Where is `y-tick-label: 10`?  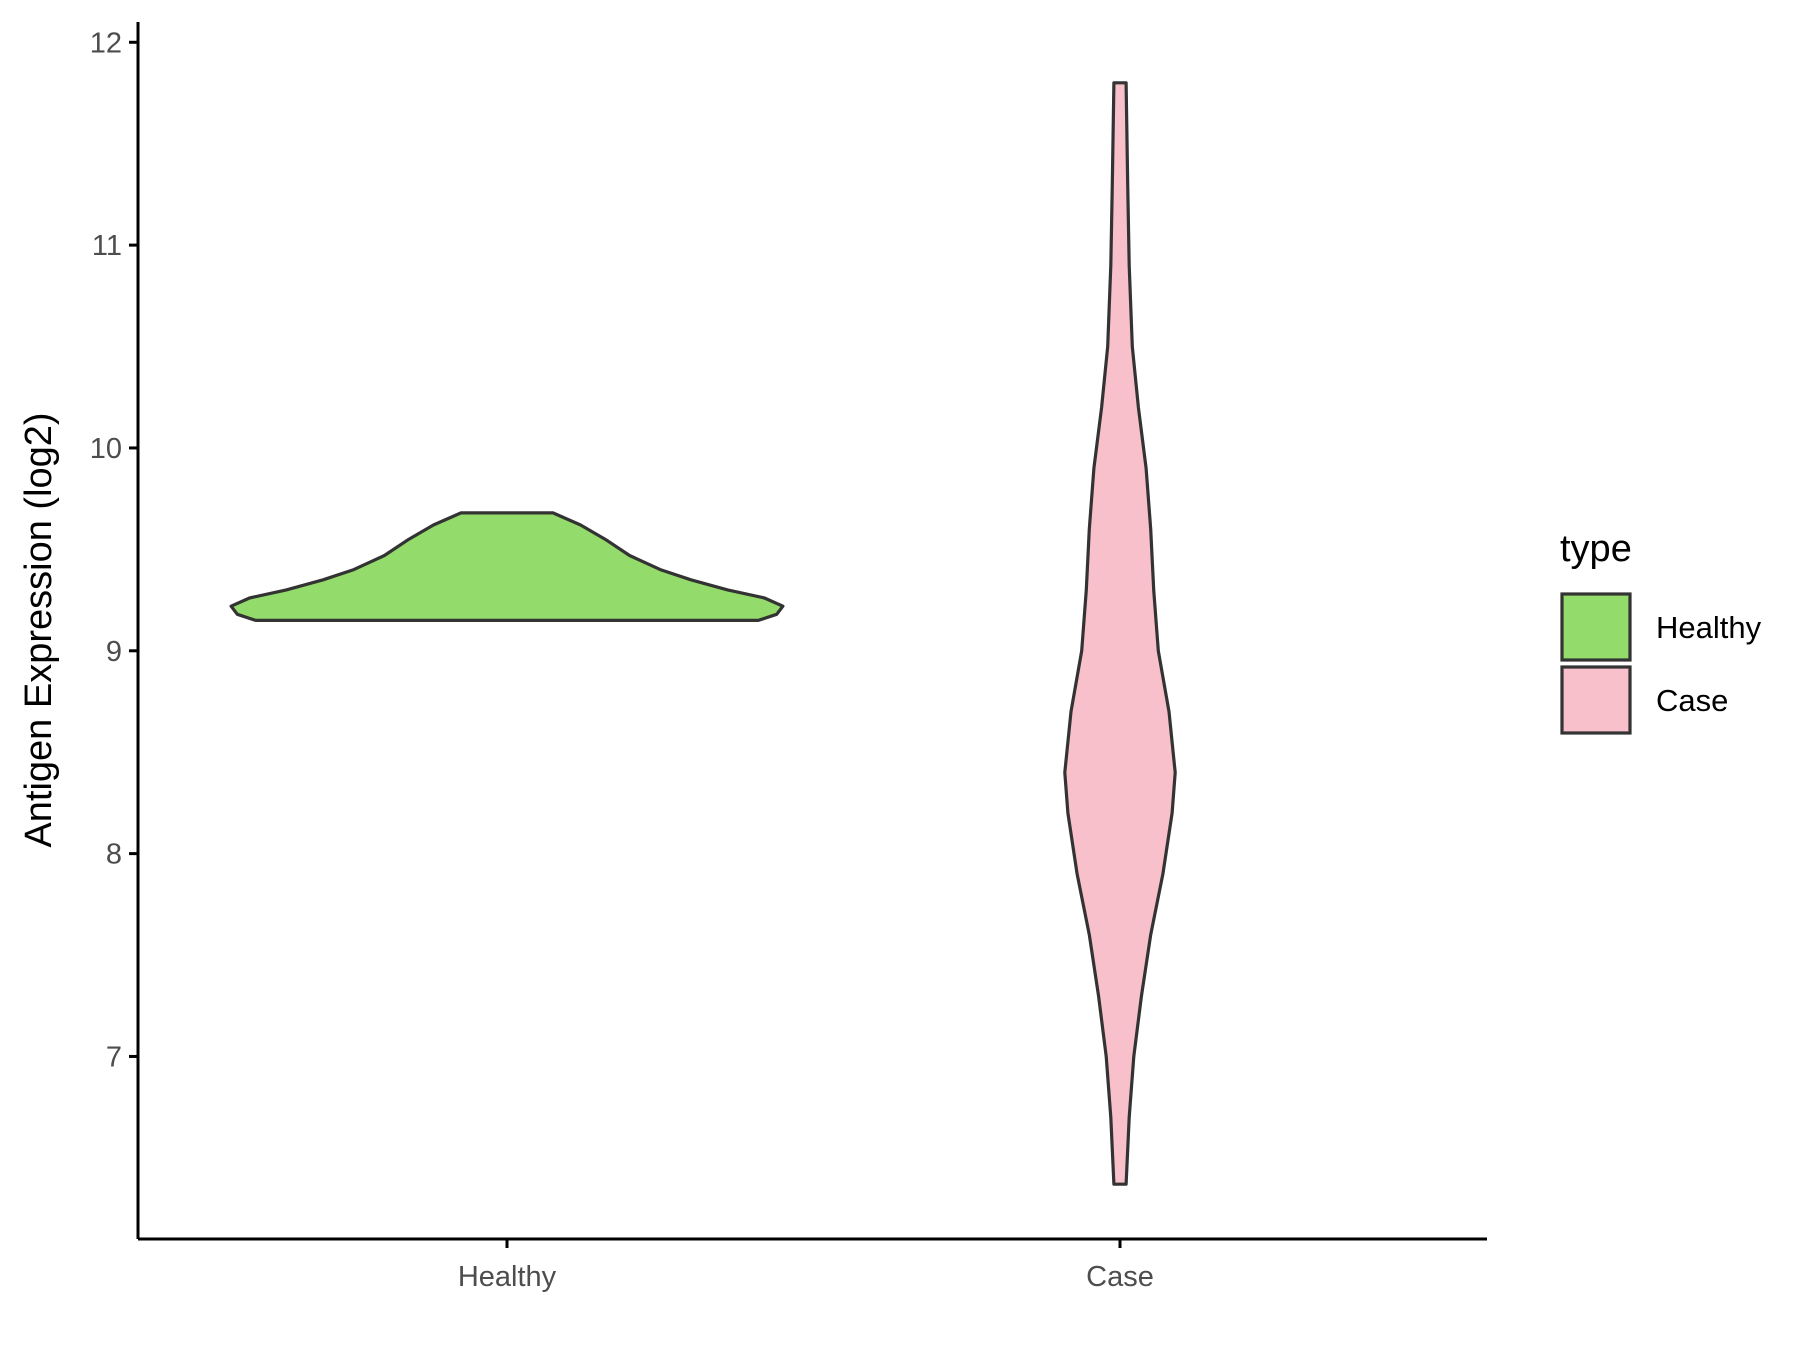 y-tick-label: 10 is located at coordinates (106, 449).